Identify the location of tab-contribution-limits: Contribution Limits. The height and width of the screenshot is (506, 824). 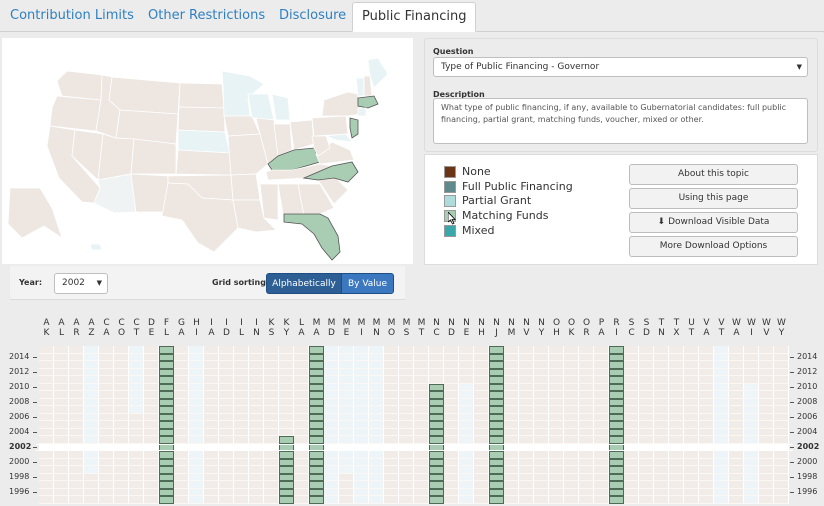
(72, 15).